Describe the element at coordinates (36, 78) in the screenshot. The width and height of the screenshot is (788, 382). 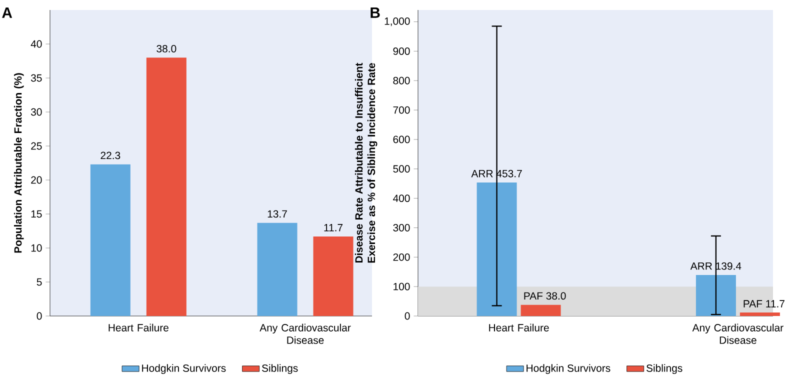
I see `y-tick-label: 35` at that location.